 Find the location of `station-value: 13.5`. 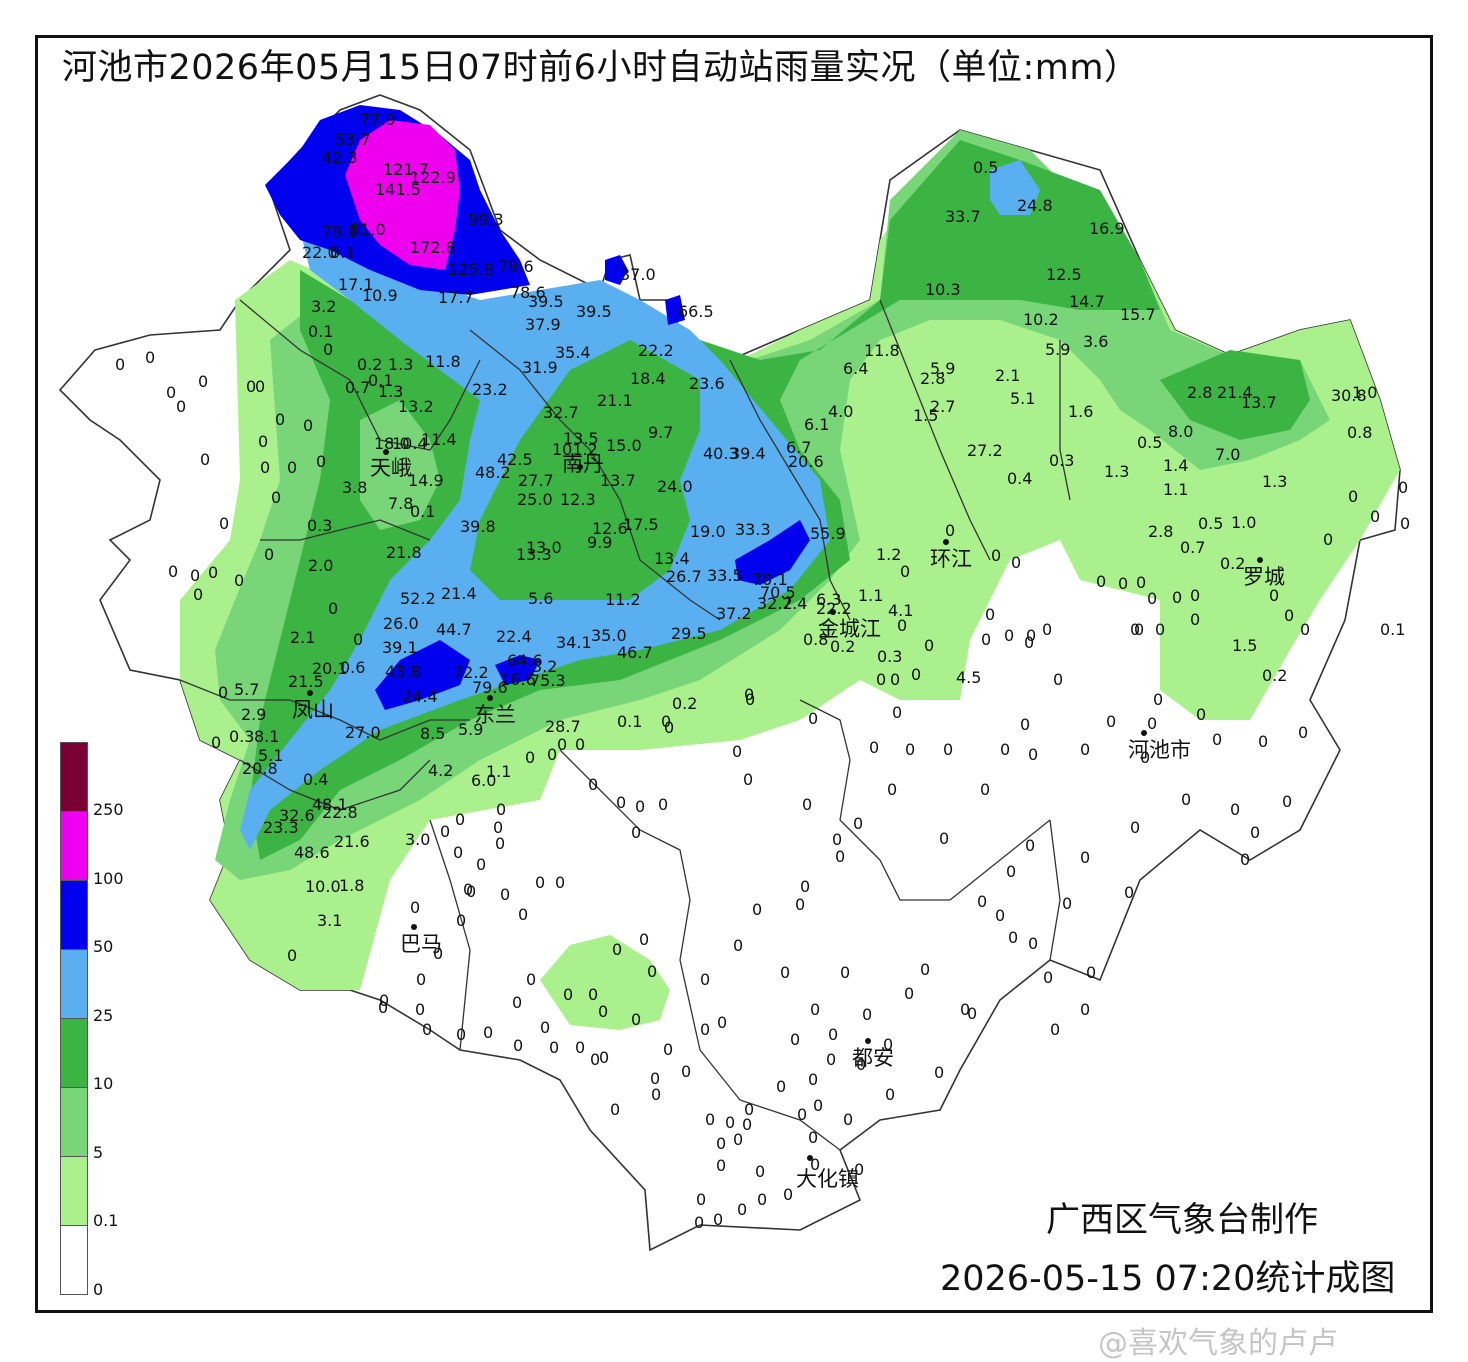

station-value: 13.5 is located at coordinates (581, 438).